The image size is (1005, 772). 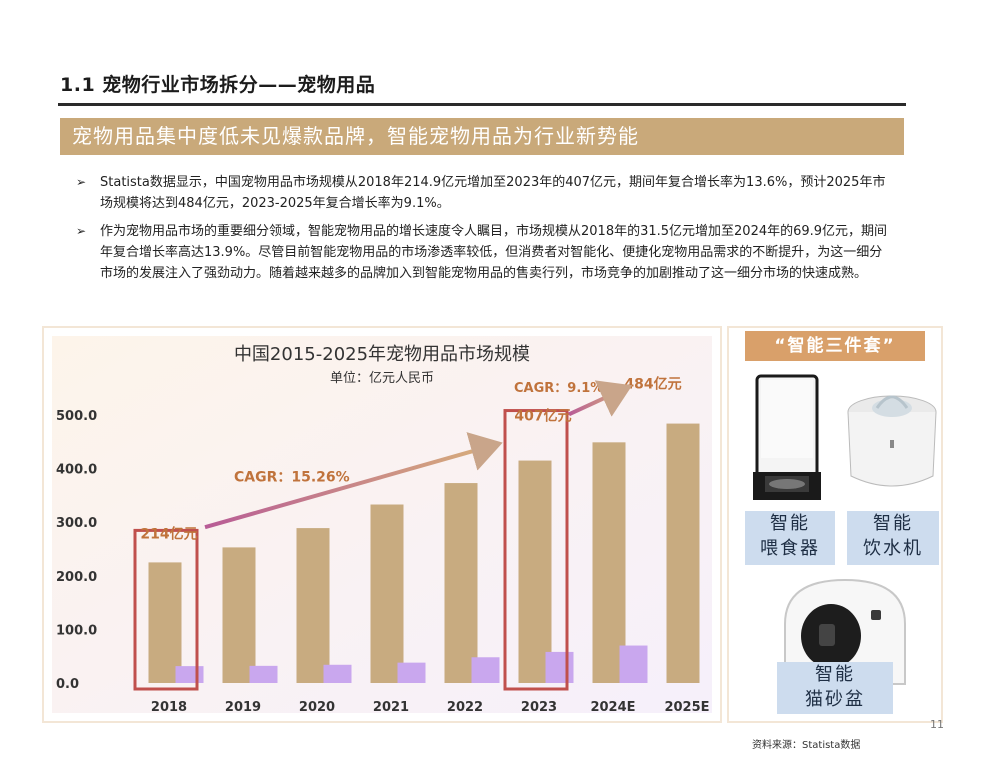 What do you see at coordinates (391, 707) in the screenshot?
I see `x-tick-label: 2021` at bounding box center [391, 707].